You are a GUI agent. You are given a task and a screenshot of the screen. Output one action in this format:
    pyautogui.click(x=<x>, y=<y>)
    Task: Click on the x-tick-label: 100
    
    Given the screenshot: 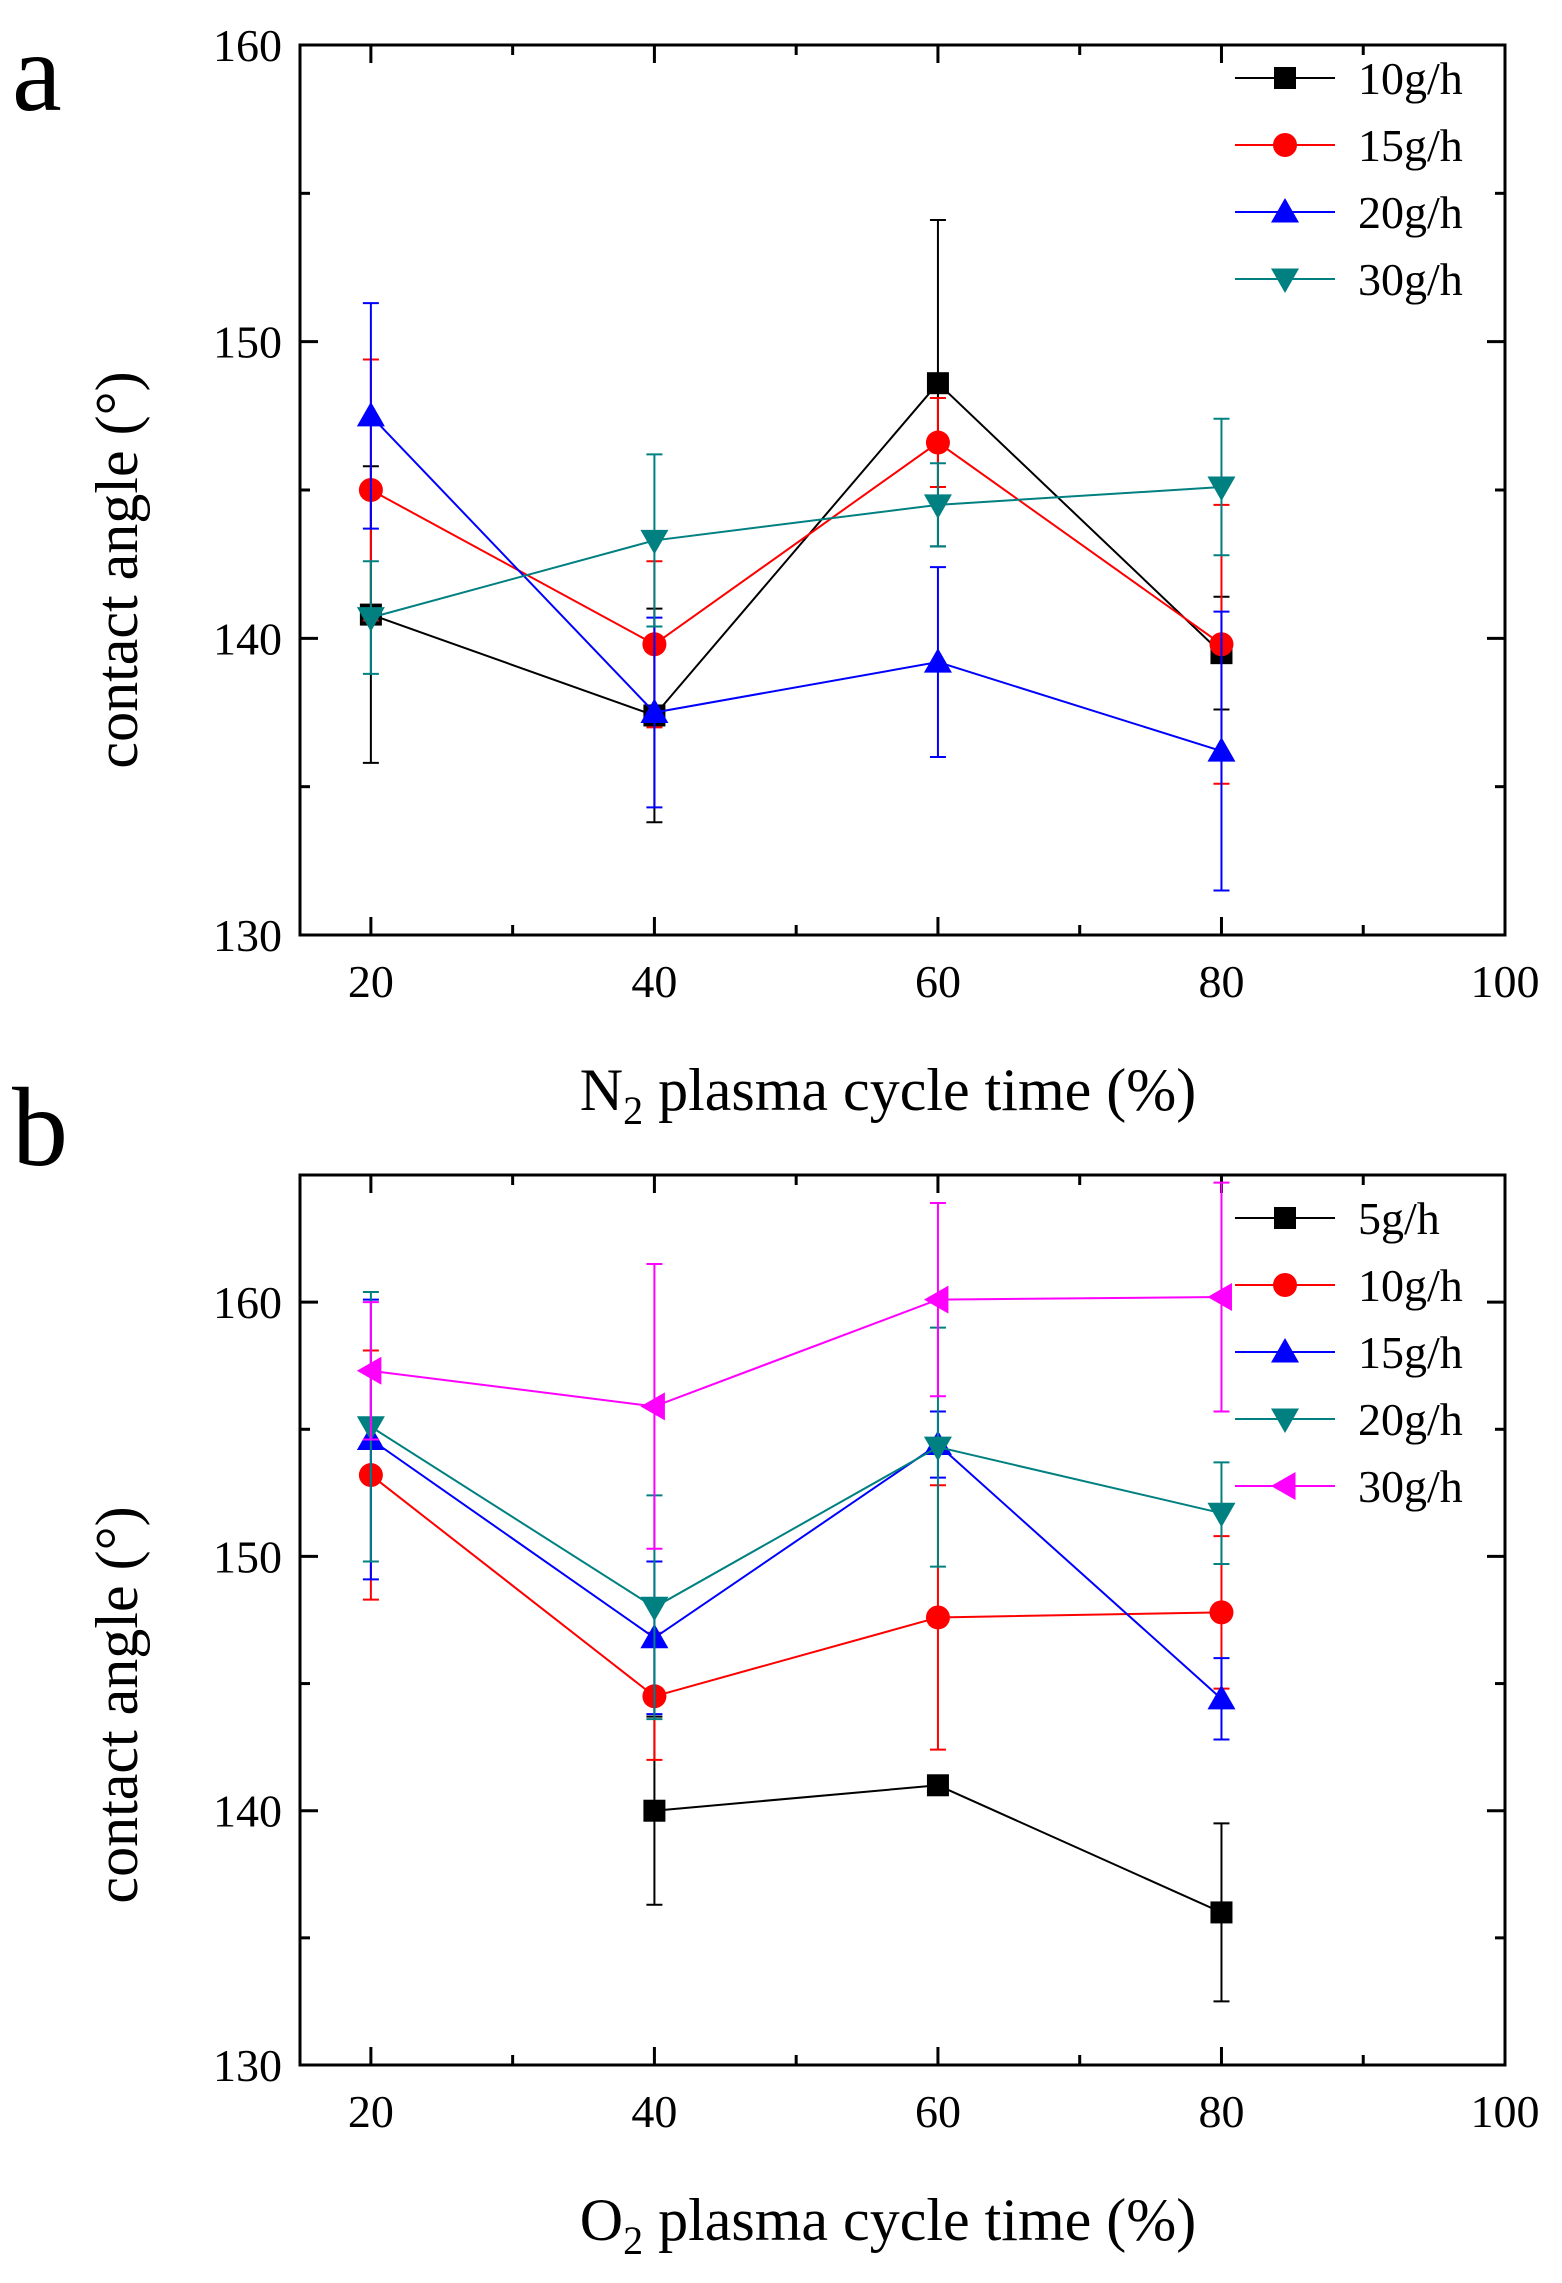 What is the action you would take?
    pyautogui.click(x=1505, y=2111)
    